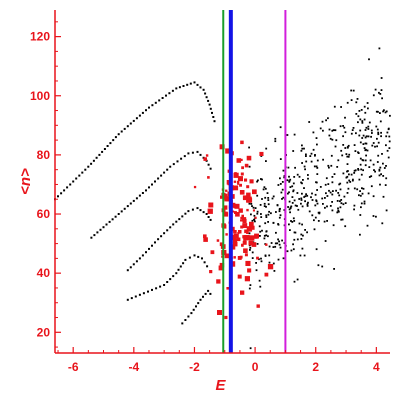 This screenshot has width=400, height=400. I want to click on y-tick-label: 60, so click(44, 214).